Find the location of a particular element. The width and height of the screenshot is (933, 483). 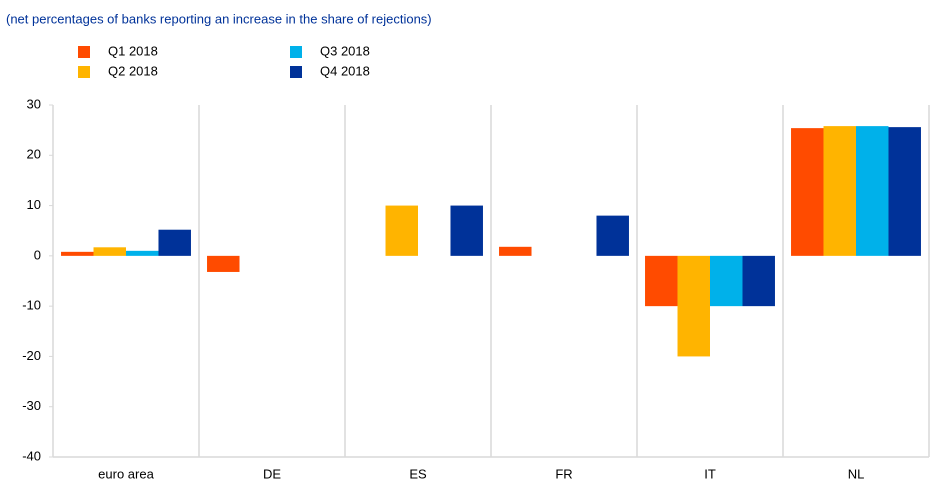

x-tick-label: FR is located at coordinates (563, 473).